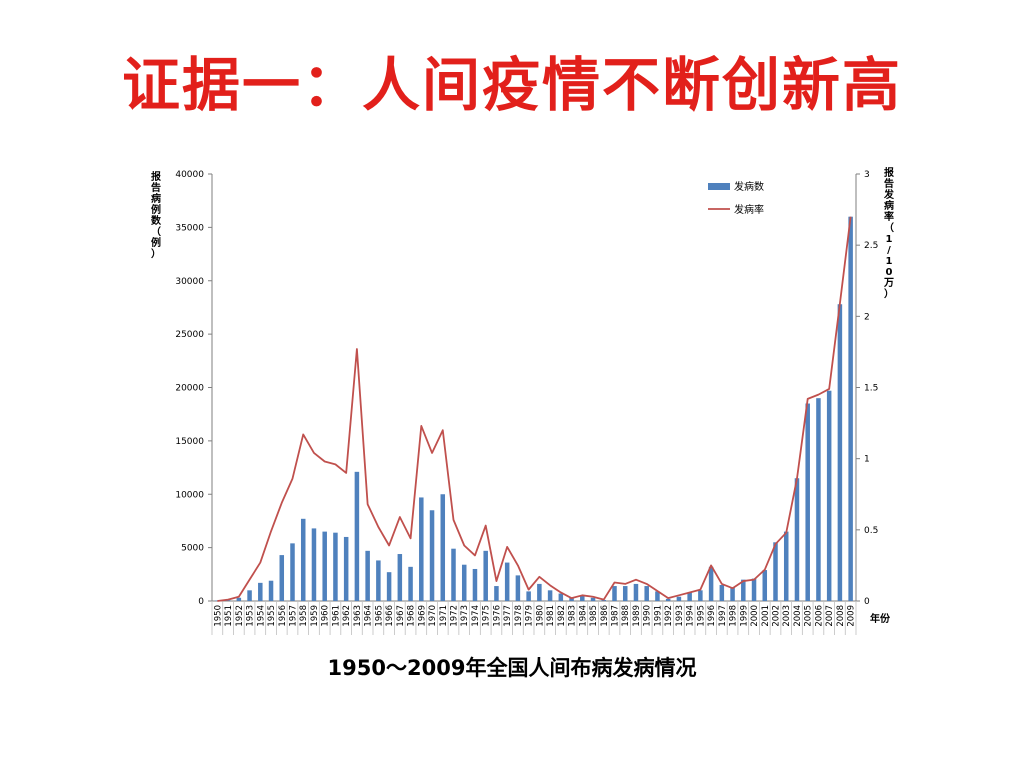 This screenshot has width=1024, height=768. I want to click on right-tick-label: 1, so click(867, 460).